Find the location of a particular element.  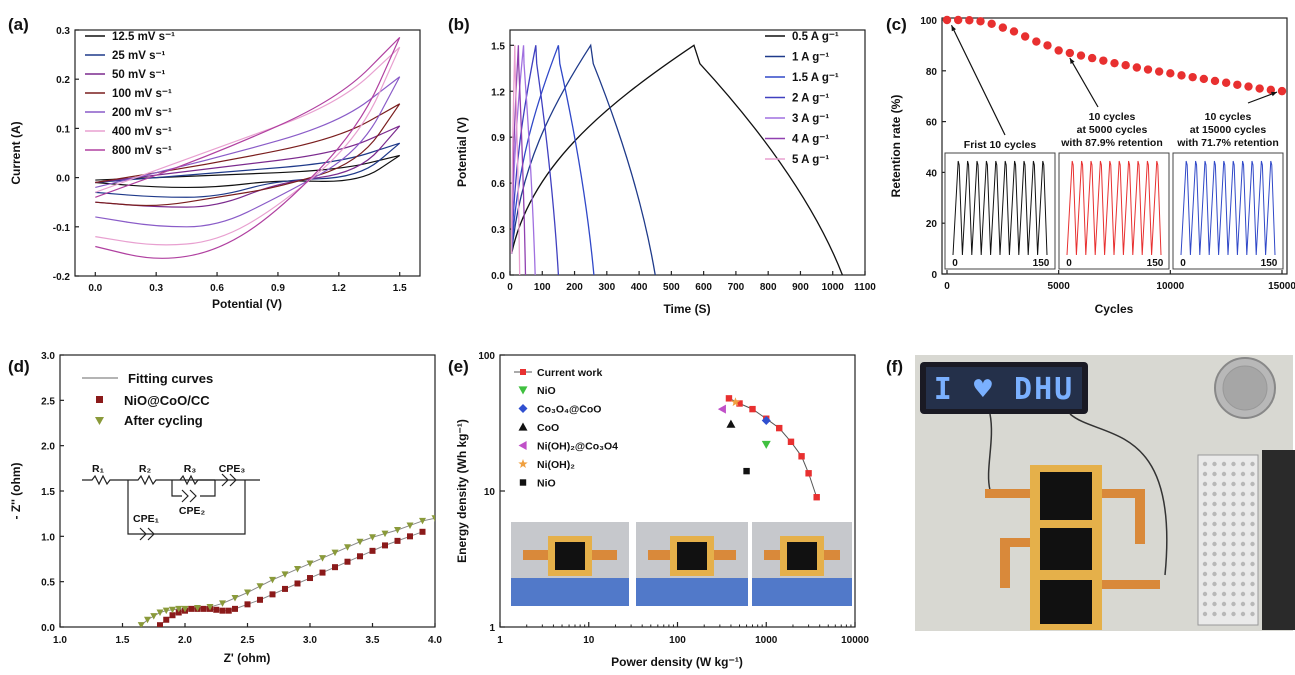

wire is located at coordinates (990, 452).